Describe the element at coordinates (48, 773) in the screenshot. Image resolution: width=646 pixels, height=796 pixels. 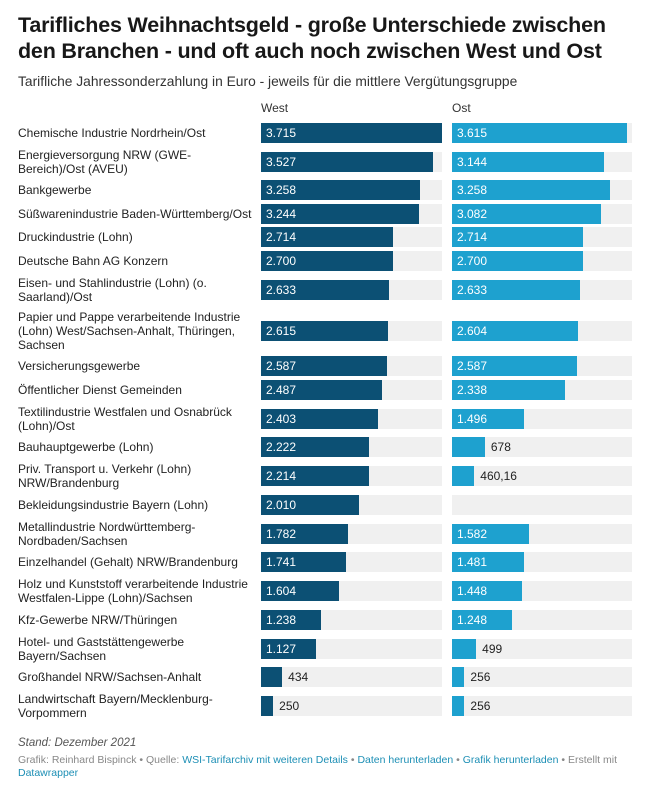
I see `datawrapper-link: Datawrapper` at that location.